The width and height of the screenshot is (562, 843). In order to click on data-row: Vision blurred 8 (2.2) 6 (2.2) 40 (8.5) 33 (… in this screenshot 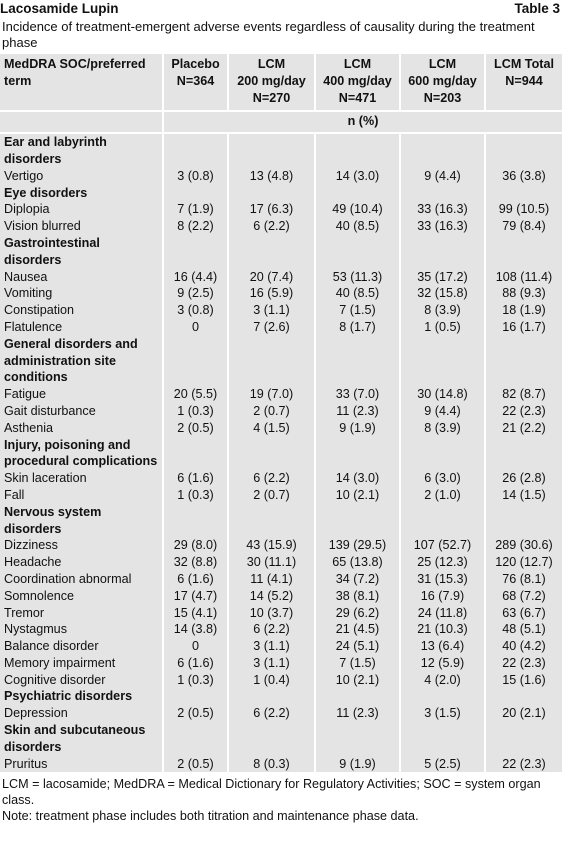, I will do `click(281, 226)`.